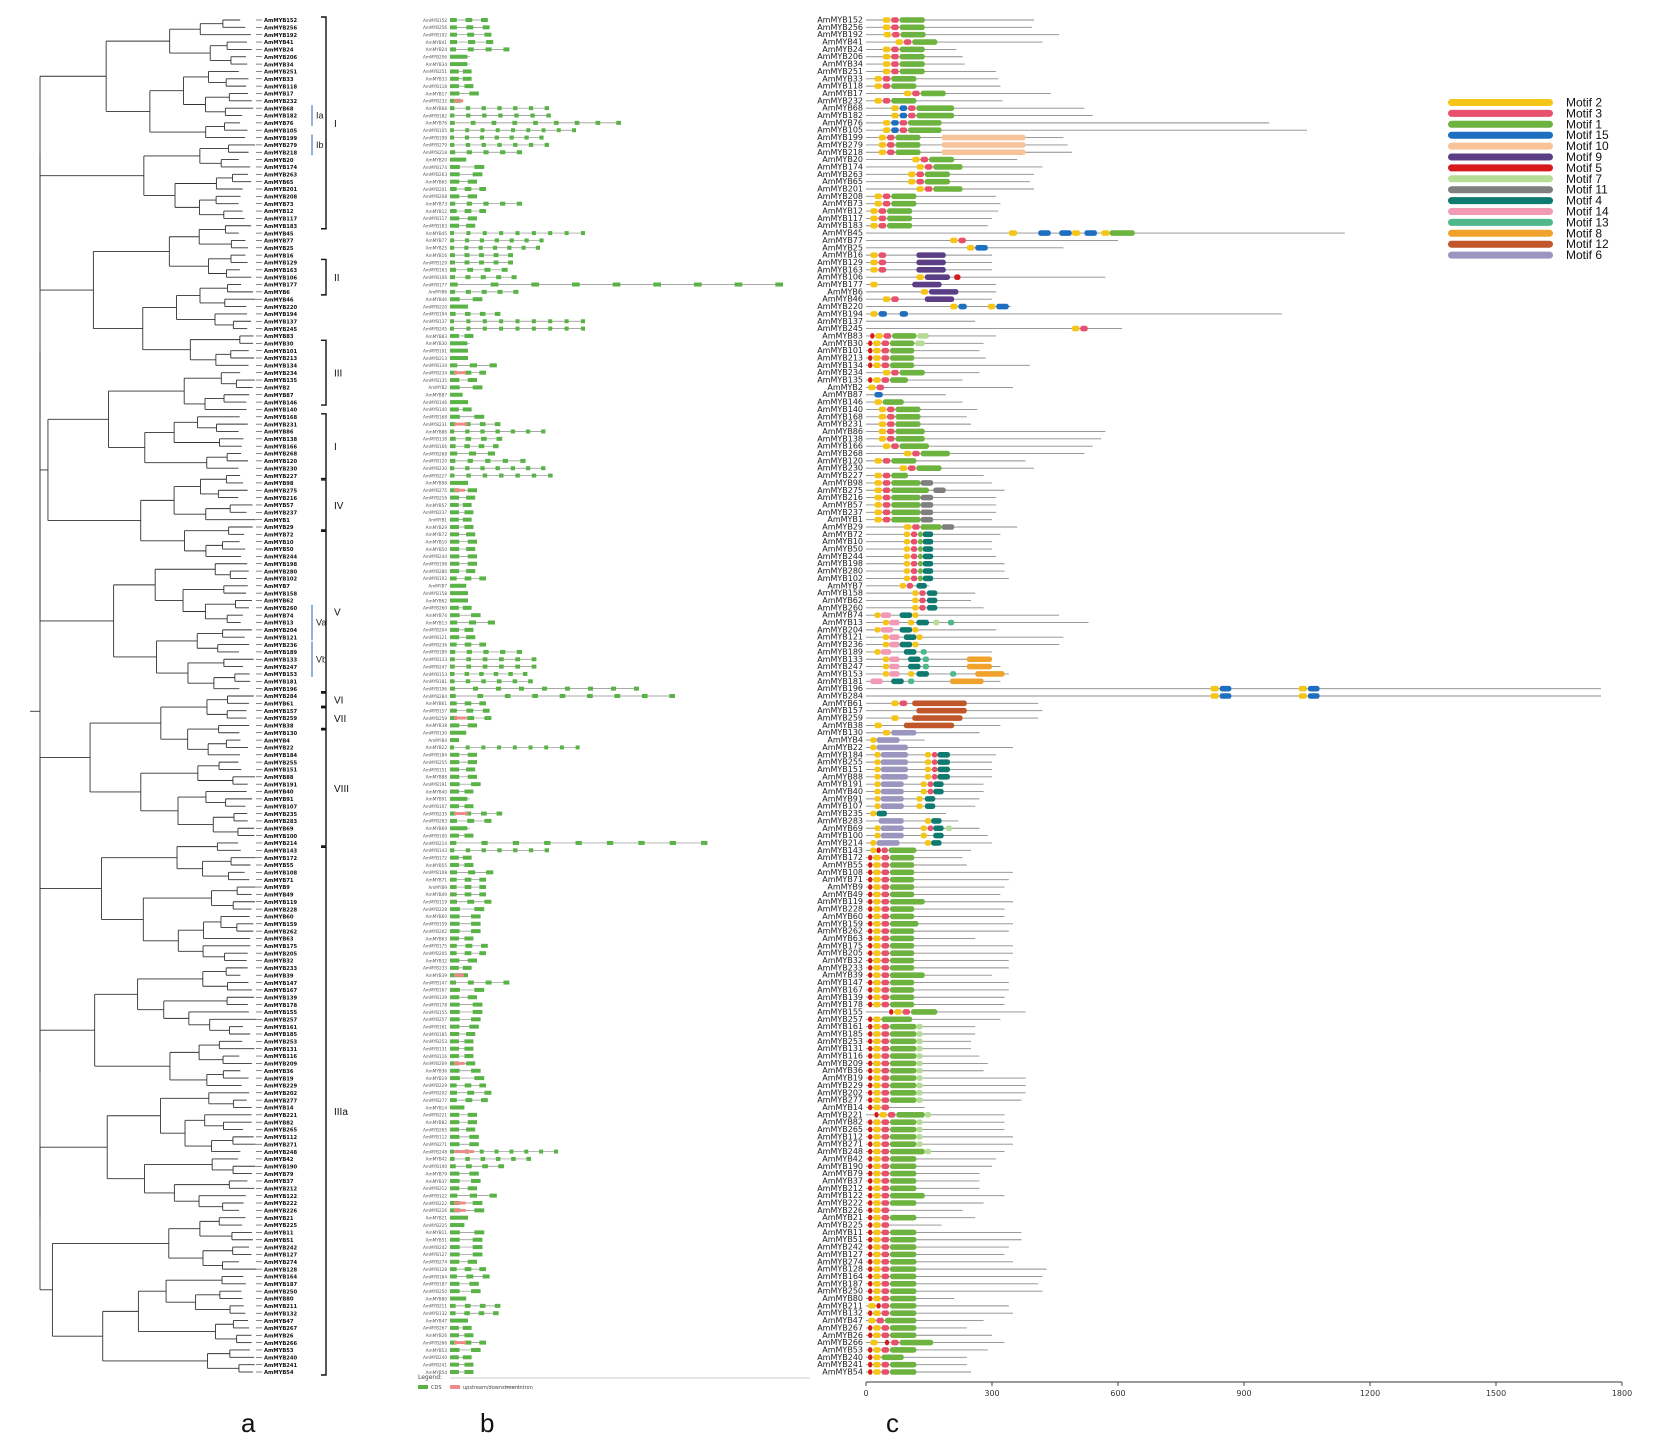 Image resolution: width=1659 pixels, height=1450 pixels. What do you see at coordinates (435, 490) in the screenshot?
I see `gene-structure-label: AmMYB275` at bounding box center [435, 490].